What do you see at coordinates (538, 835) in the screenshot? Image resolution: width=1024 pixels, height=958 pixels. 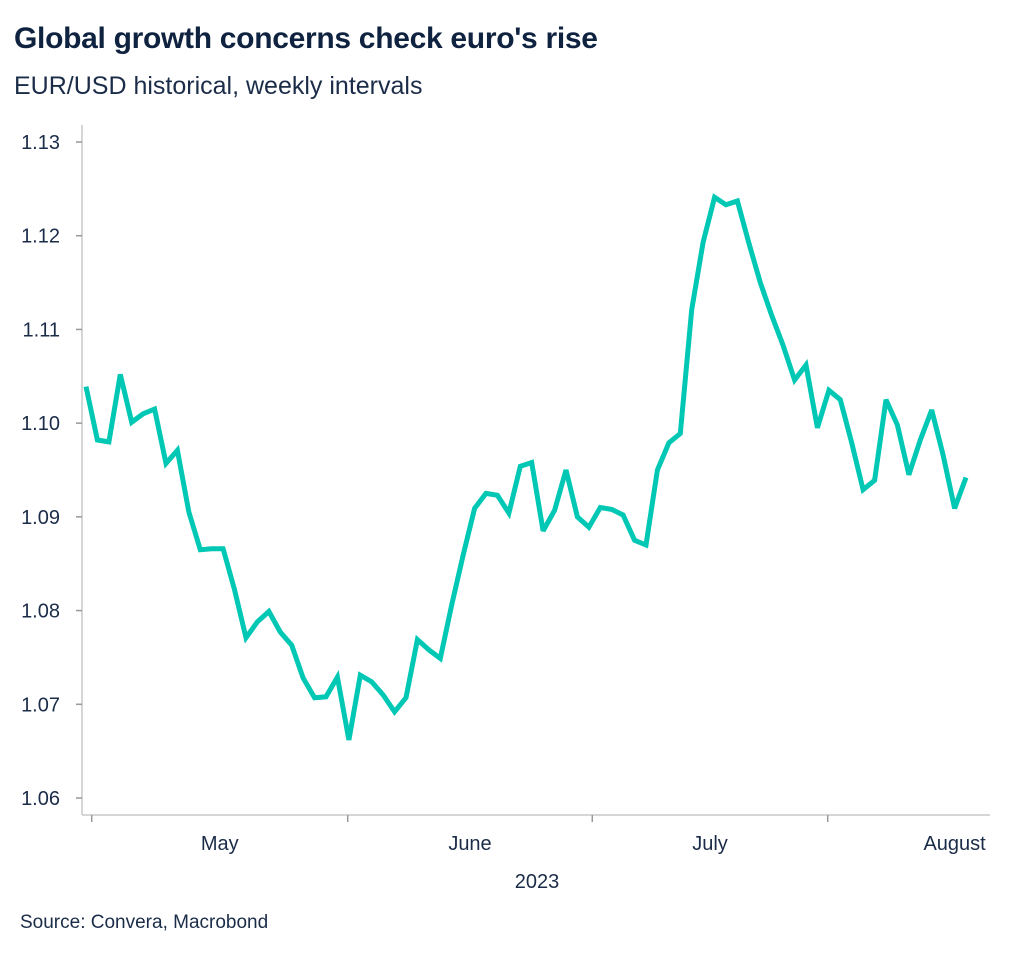 I see `x-axis-ticks: May June July August` at bounding box center [538, 835].